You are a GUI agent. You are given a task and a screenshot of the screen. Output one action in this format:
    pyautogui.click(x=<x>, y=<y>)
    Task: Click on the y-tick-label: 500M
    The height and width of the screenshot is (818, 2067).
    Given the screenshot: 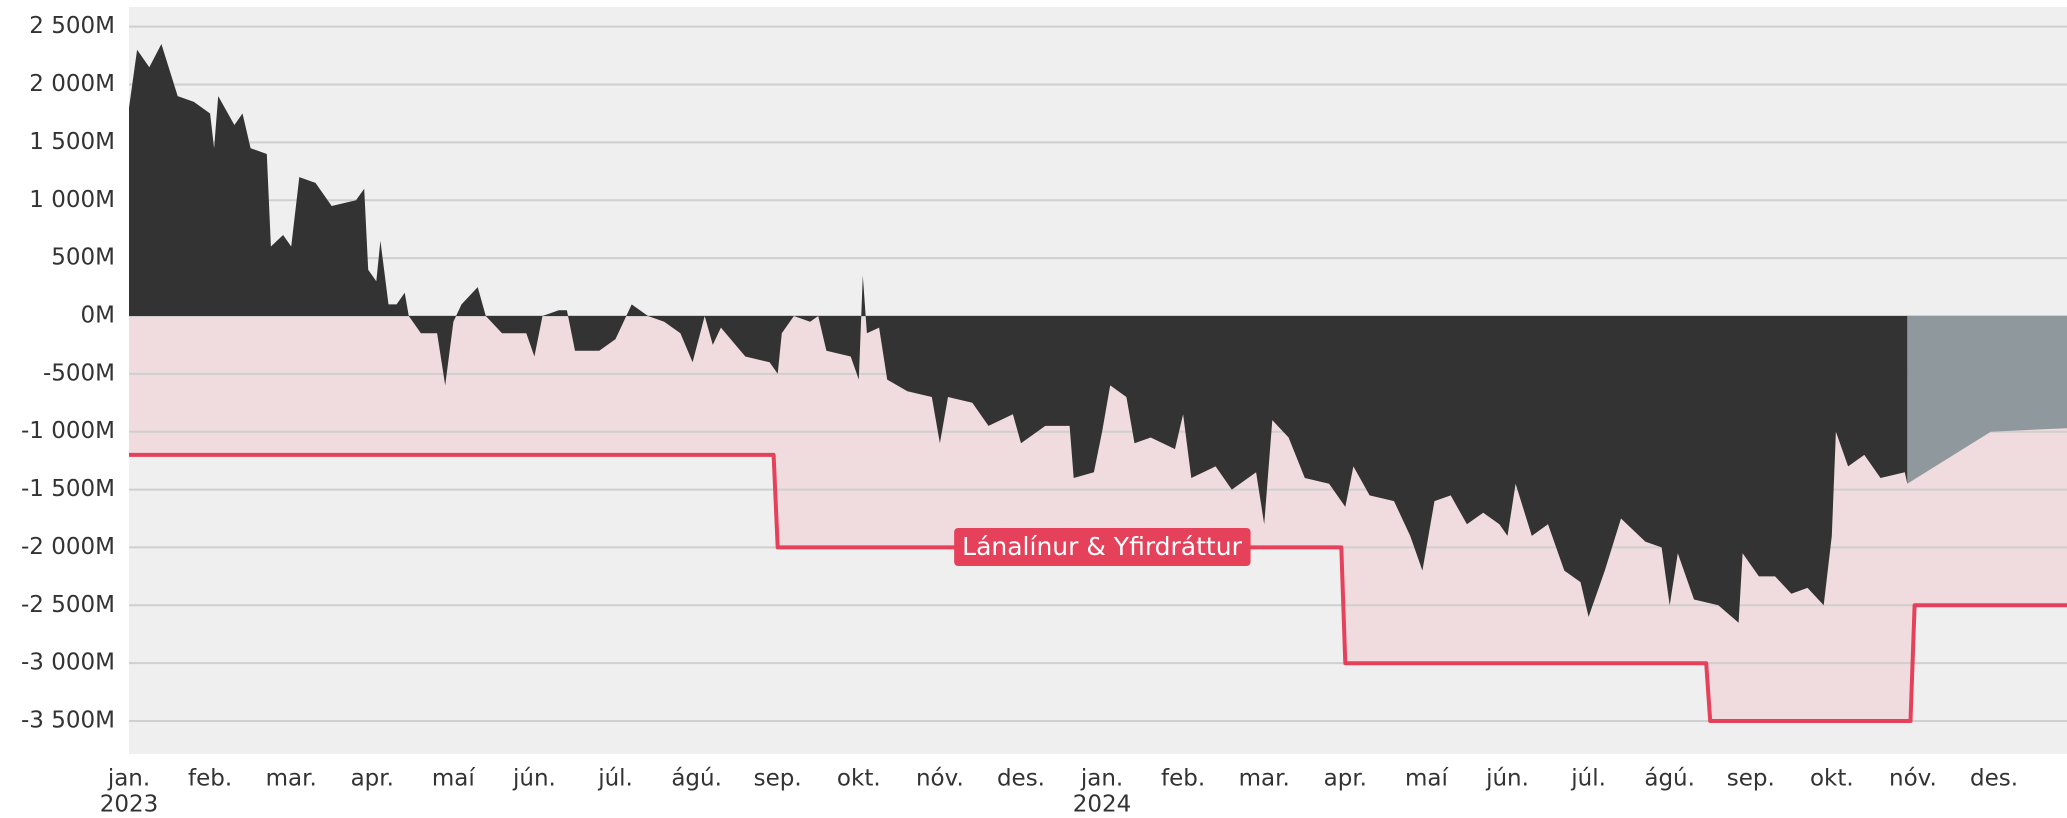 What is the action you would take?
    pyautogui.click(x=83, y=258)
    